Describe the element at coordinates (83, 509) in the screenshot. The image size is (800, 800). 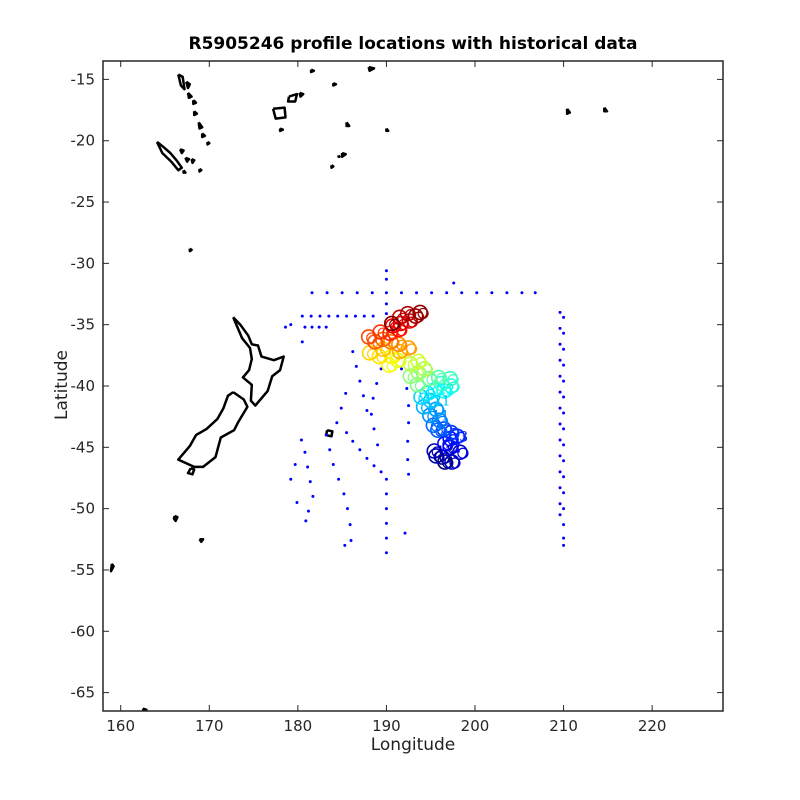
I see `y-tick-label: -50` at that location.